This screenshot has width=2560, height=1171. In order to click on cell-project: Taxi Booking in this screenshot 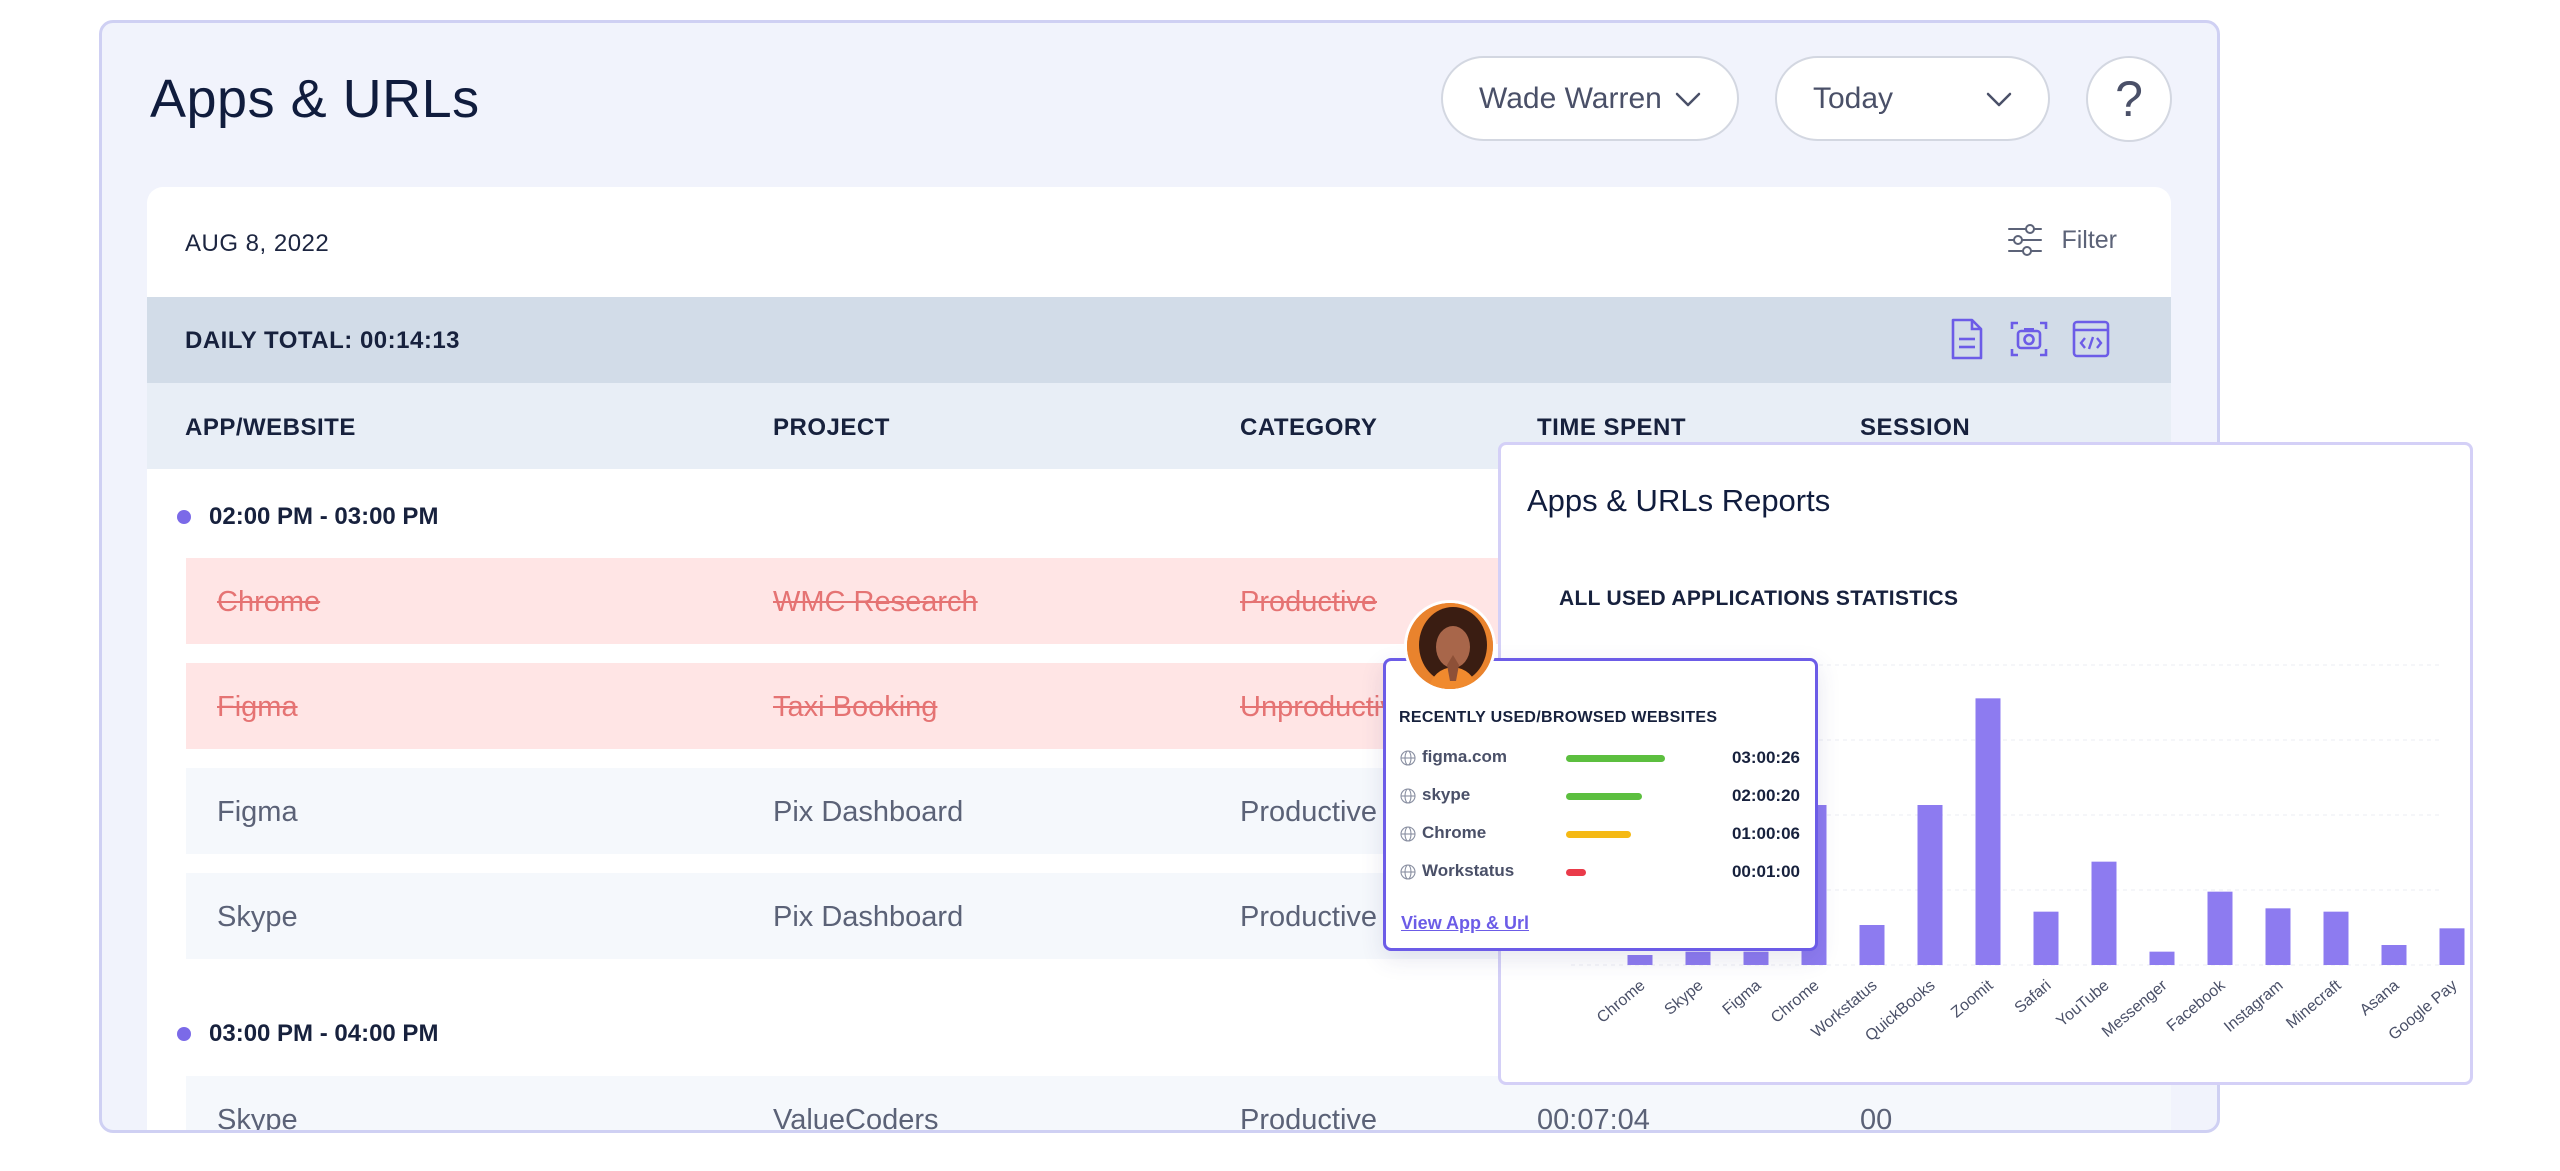, I will do `click(855, 707)`.